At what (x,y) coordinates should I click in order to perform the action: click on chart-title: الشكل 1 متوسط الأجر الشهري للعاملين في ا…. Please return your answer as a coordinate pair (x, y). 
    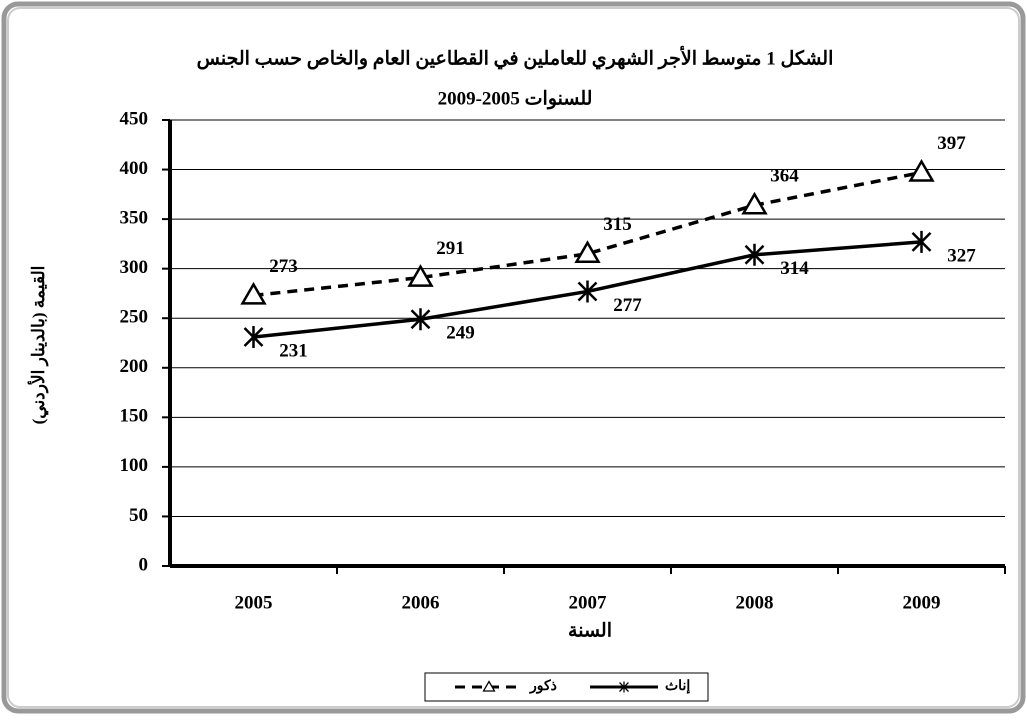
    Looking at the image, I should click on (515, 57).